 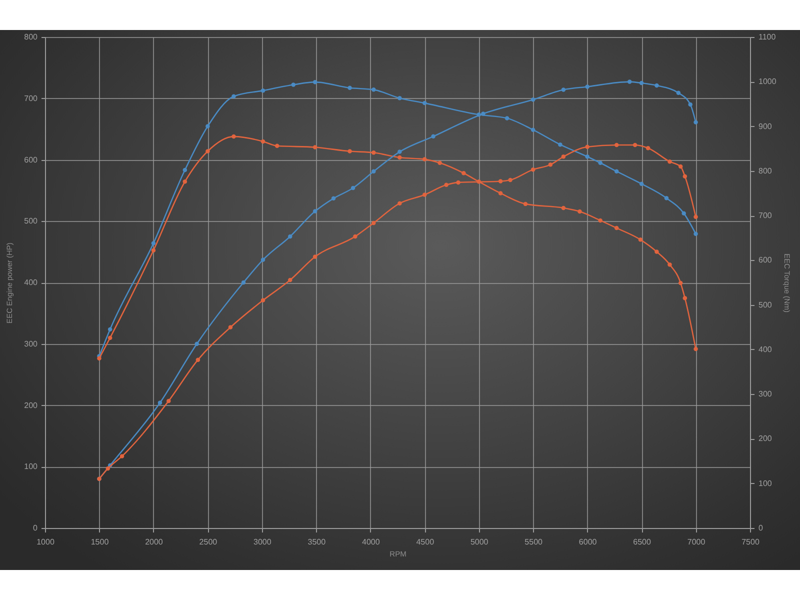 What do you see at coordinates (765, 483) in the screenshot?
I see `y2-tick-label: 100` at bounding box center [765, 483].